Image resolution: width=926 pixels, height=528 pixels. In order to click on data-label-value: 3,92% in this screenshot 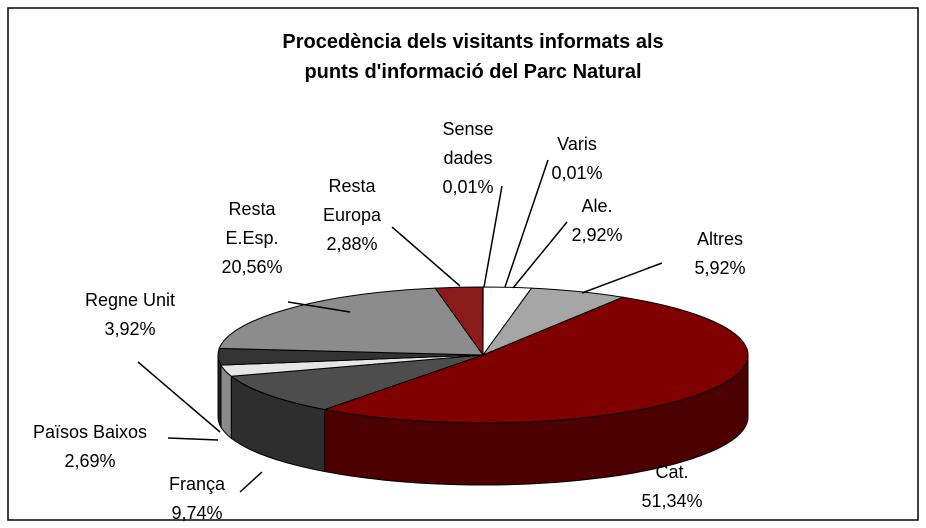, I will do `click(129, 329)`.